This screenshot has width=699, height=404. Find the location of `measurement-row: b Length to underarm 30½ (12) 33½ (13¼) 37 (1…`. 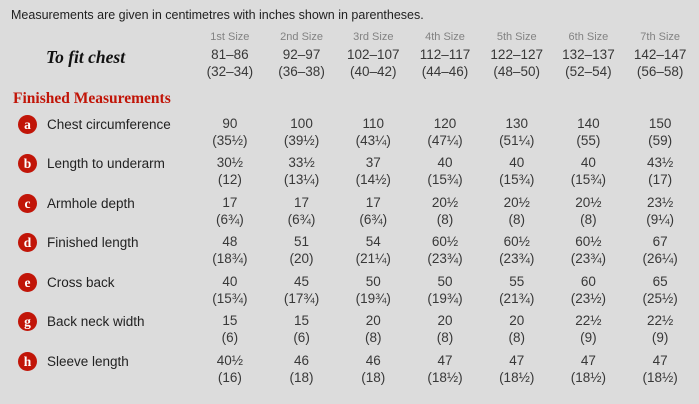

measurement-row: b Length to underarm 30½ (12) 33½ (13¼) 37 (1… is located at coordinates (350, 171).